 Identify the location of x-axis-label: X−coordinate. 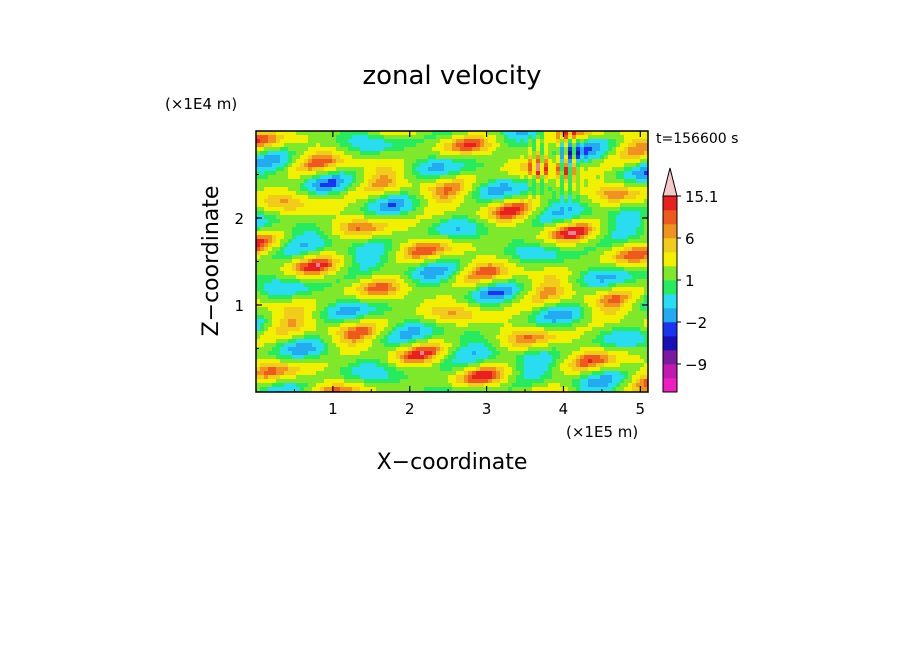
(452, 462).